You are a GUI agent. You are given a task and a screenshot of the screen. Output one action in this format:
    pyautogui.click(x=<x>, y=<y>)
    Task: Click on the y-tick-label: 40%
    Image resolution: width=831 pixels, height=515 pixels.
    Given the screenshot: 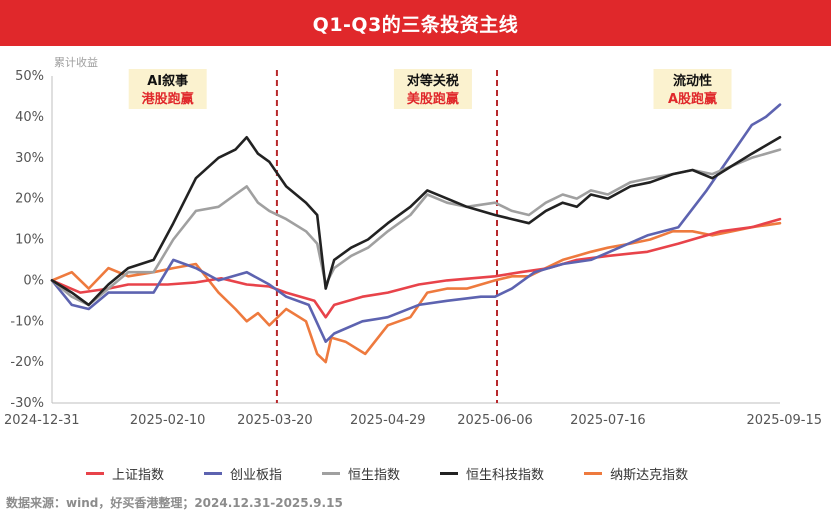 What is the action you would take?
    pyautogui.click(x=29, y=117)
    